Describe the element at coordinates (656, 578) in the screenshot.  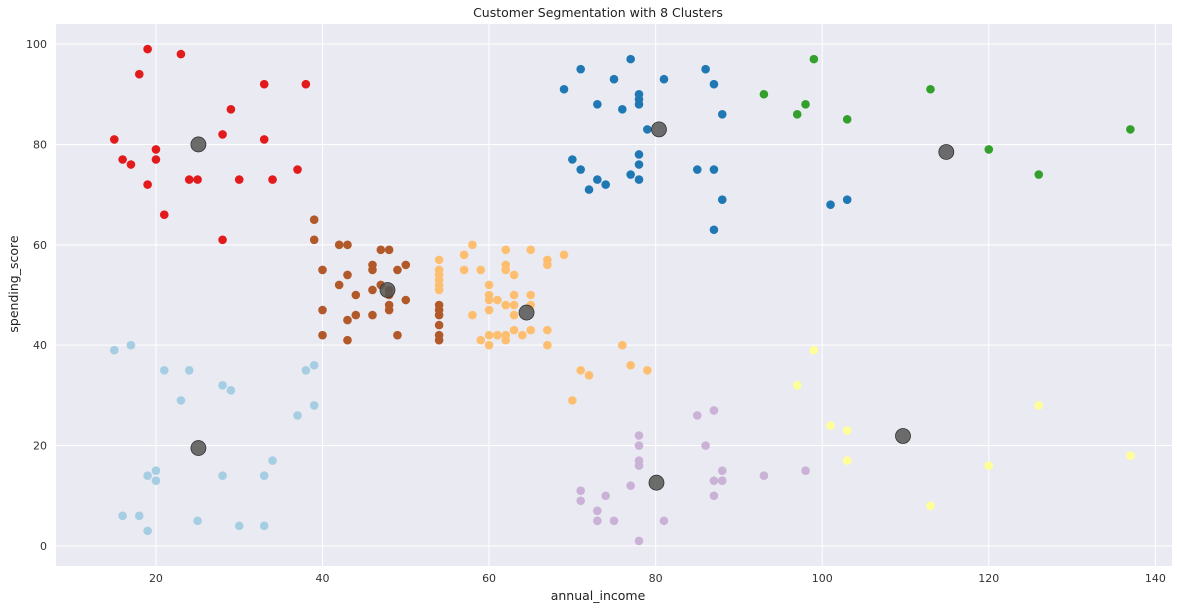
I see `x-tick-label: 80` at that location.